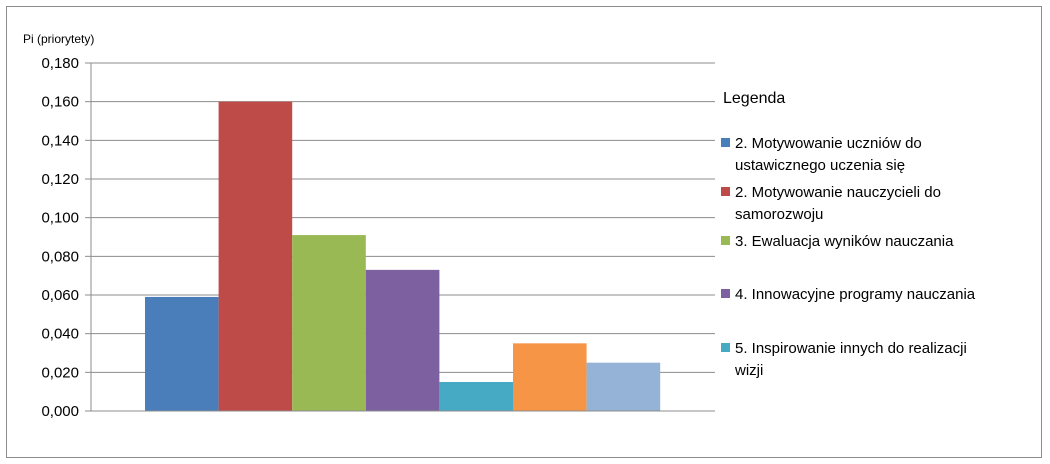  Describe the element at coordinates (60, 63) in the screenshot. I see `y-tick-label: 0,180` at that location.